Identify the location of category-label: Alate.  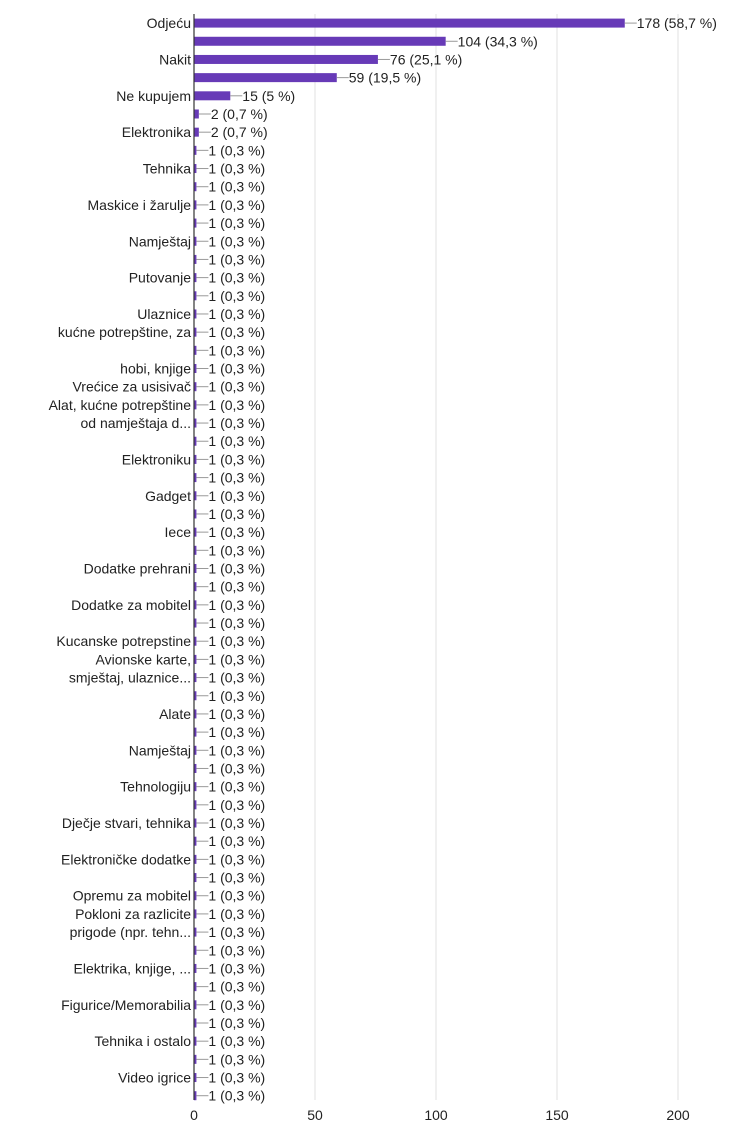
(175, 714).